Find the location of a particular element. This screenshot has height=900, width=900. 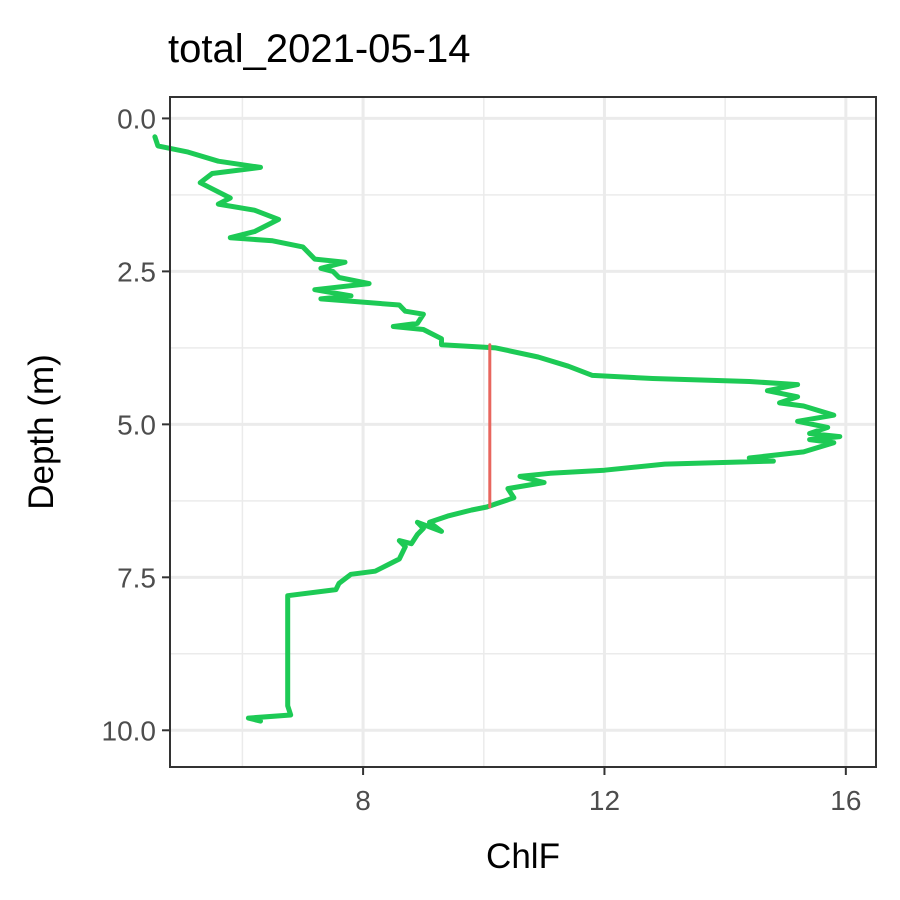

y-tick-label-1: 2.5 is located at coordinates (136, 271).